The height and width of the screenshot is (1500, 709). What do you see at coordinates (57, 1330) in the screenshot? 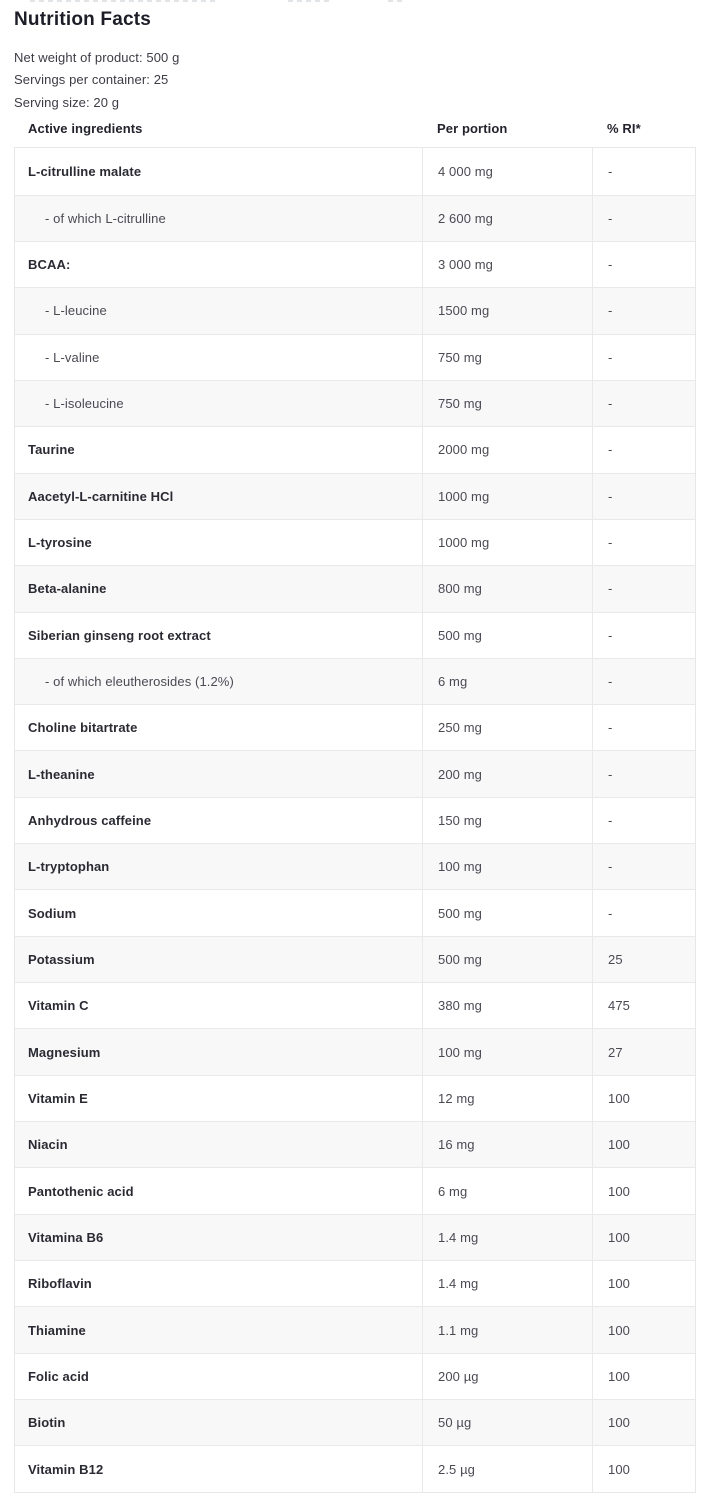
I see `ingredient-name-cell: Thiamine` at bounding box center [57, 1330].